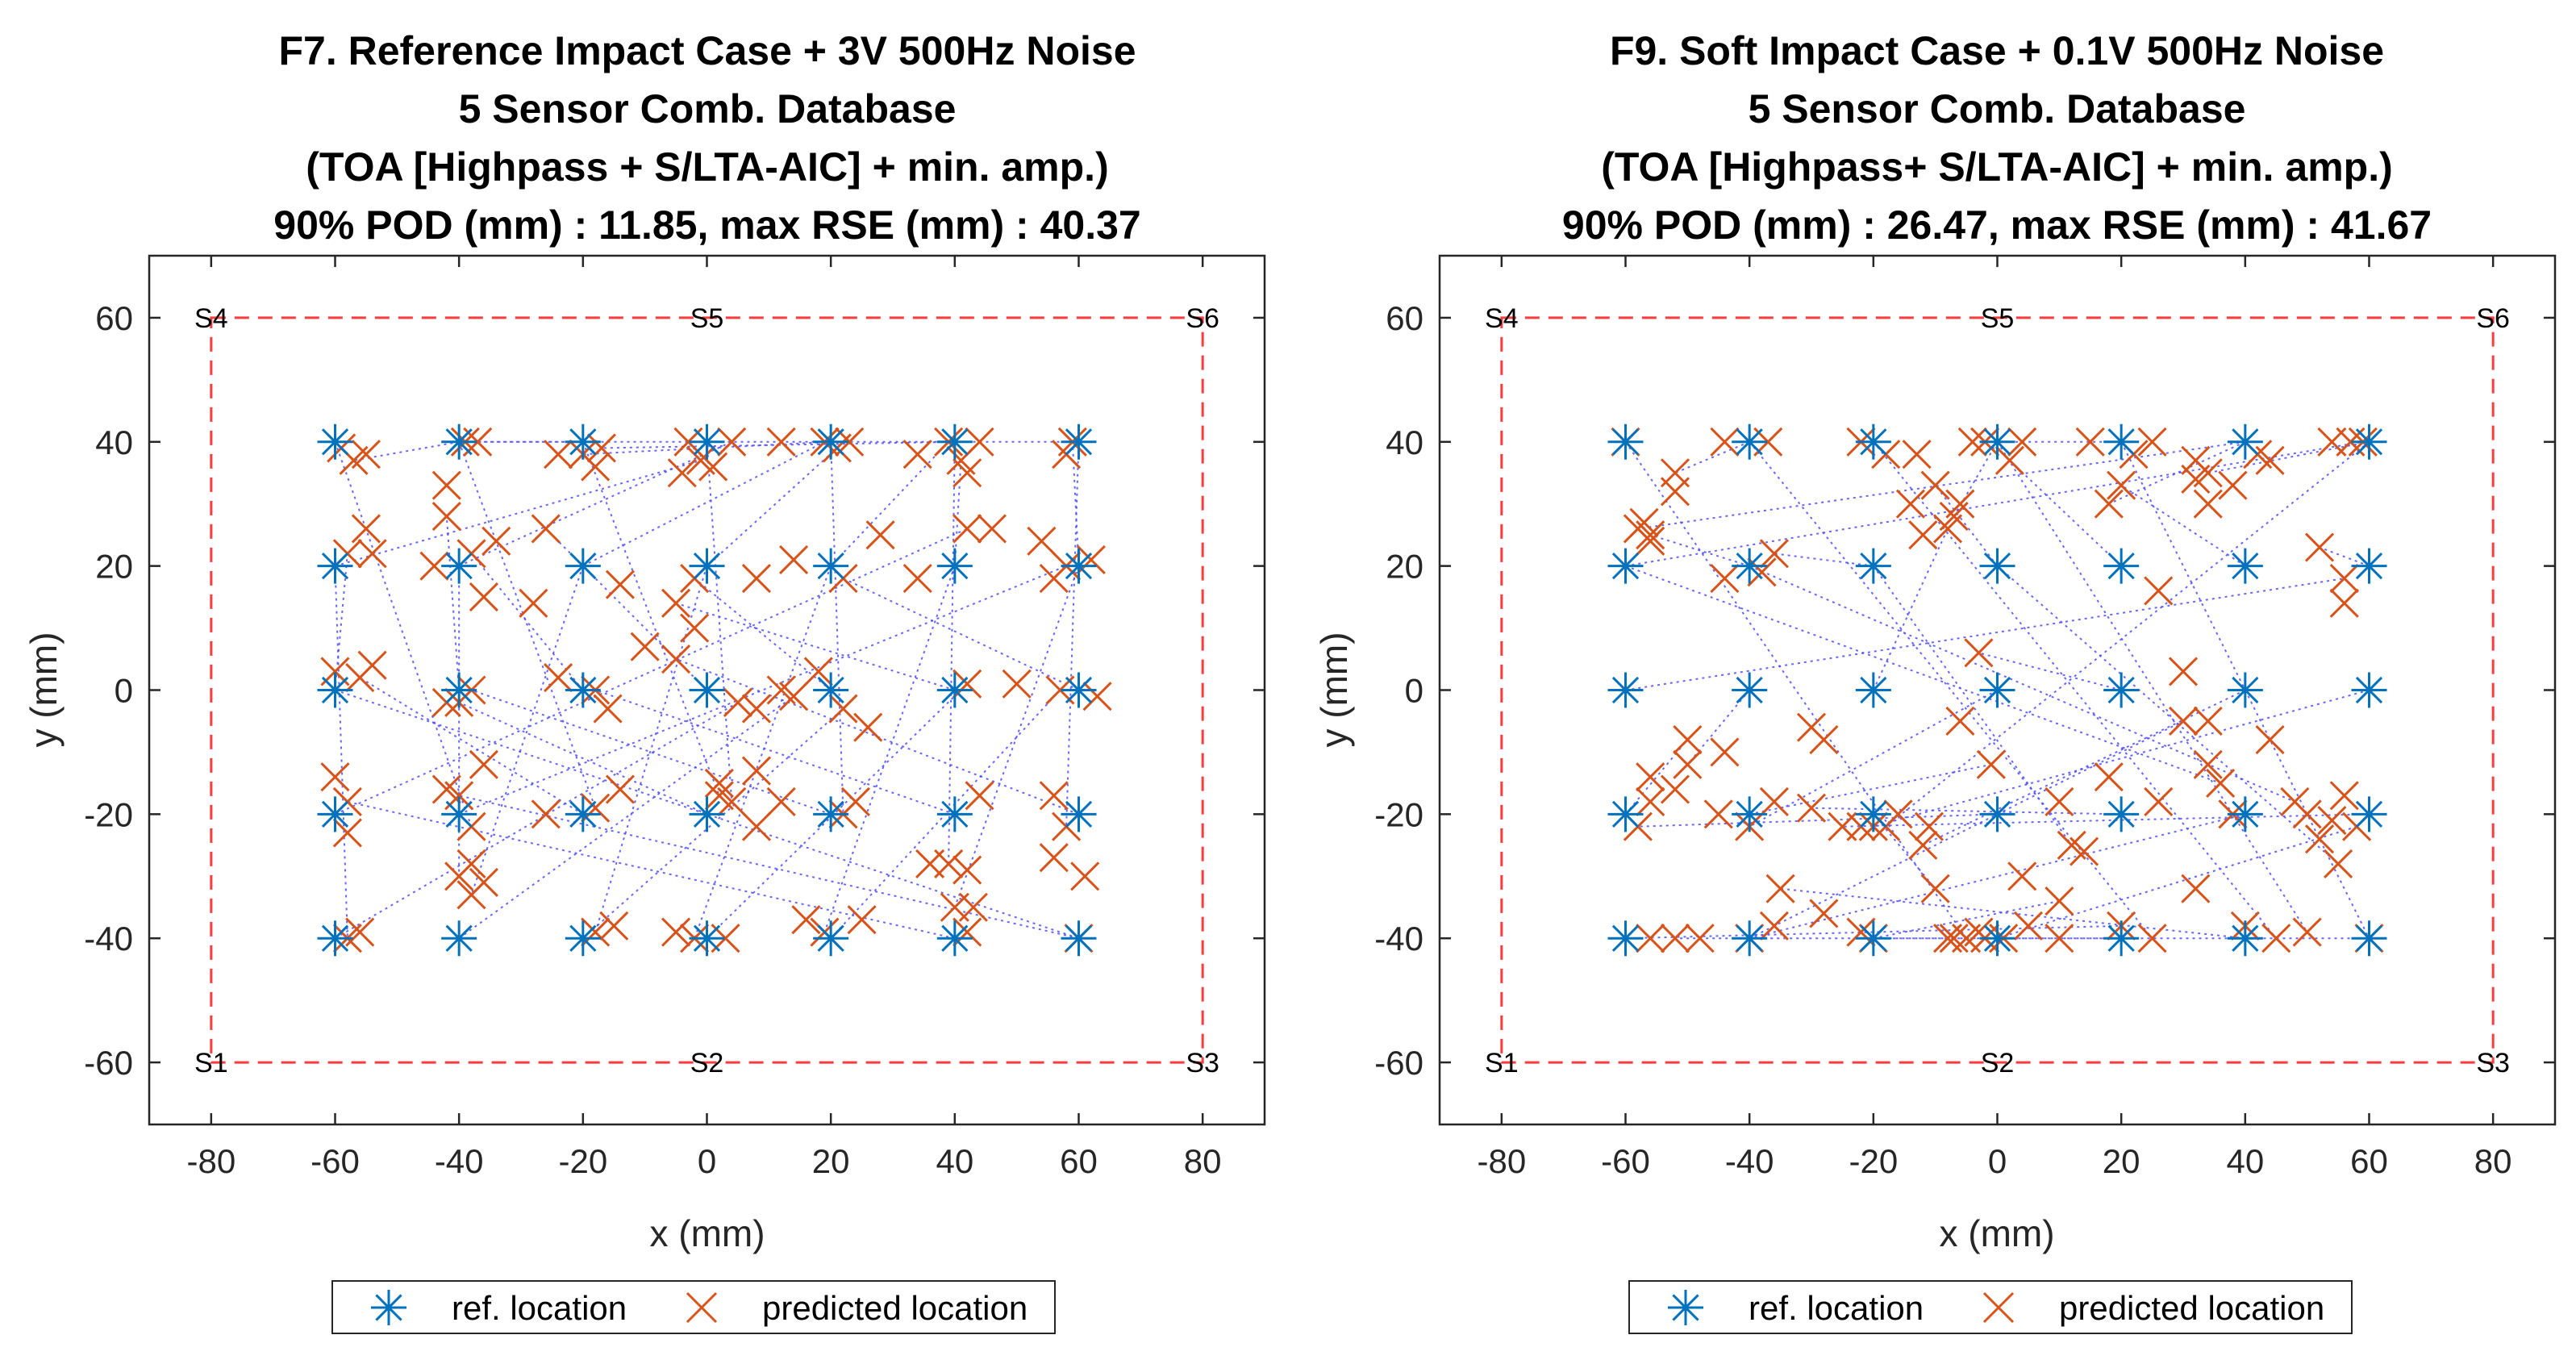 This screenshot has width=2576, height=1360. Describe the element at coordinates (1202, 318) in the screenshot. I see `sensor-label-s6: S6` at that location.